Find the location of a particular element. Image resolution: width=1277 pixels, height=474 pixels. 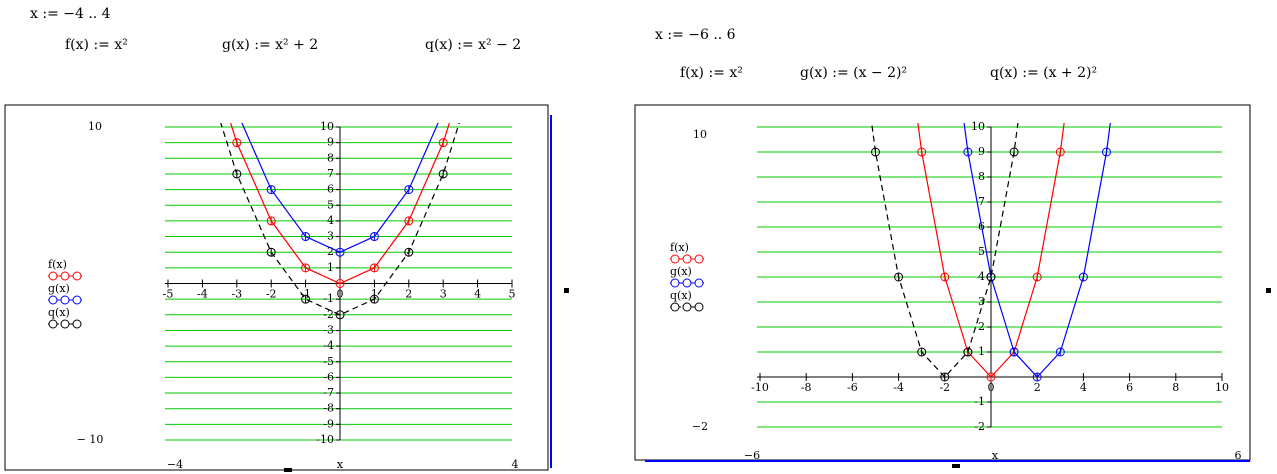

y-tick-label: -6 is located at coordinates (328, 376).